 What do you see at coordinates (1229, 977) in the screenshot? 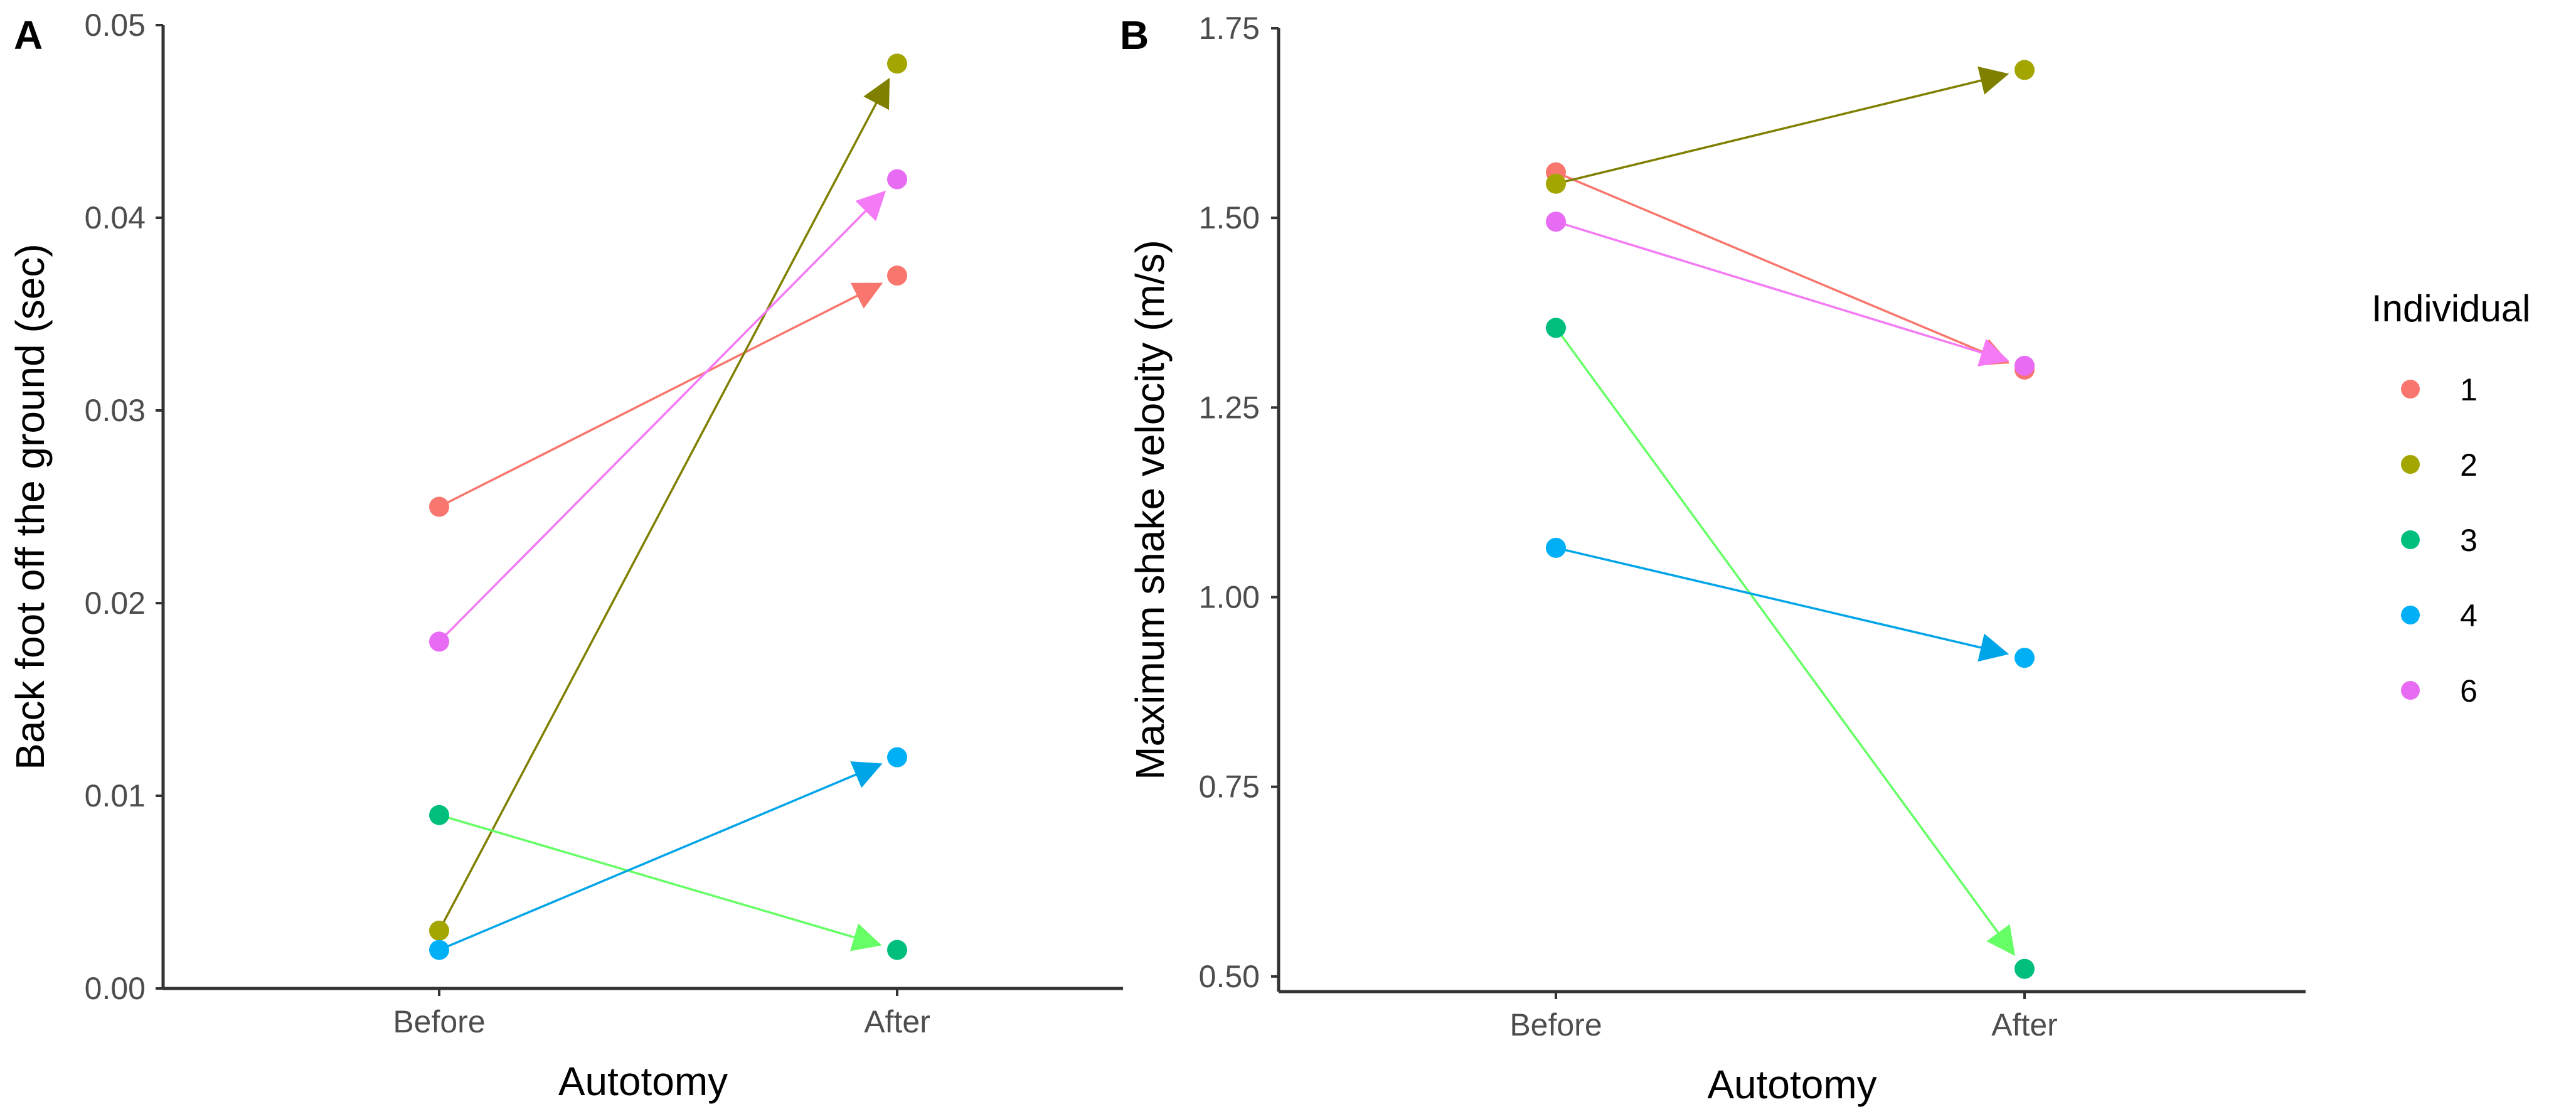
I see `y-tick-label: 0.50` at bounding box center [1229, 977].